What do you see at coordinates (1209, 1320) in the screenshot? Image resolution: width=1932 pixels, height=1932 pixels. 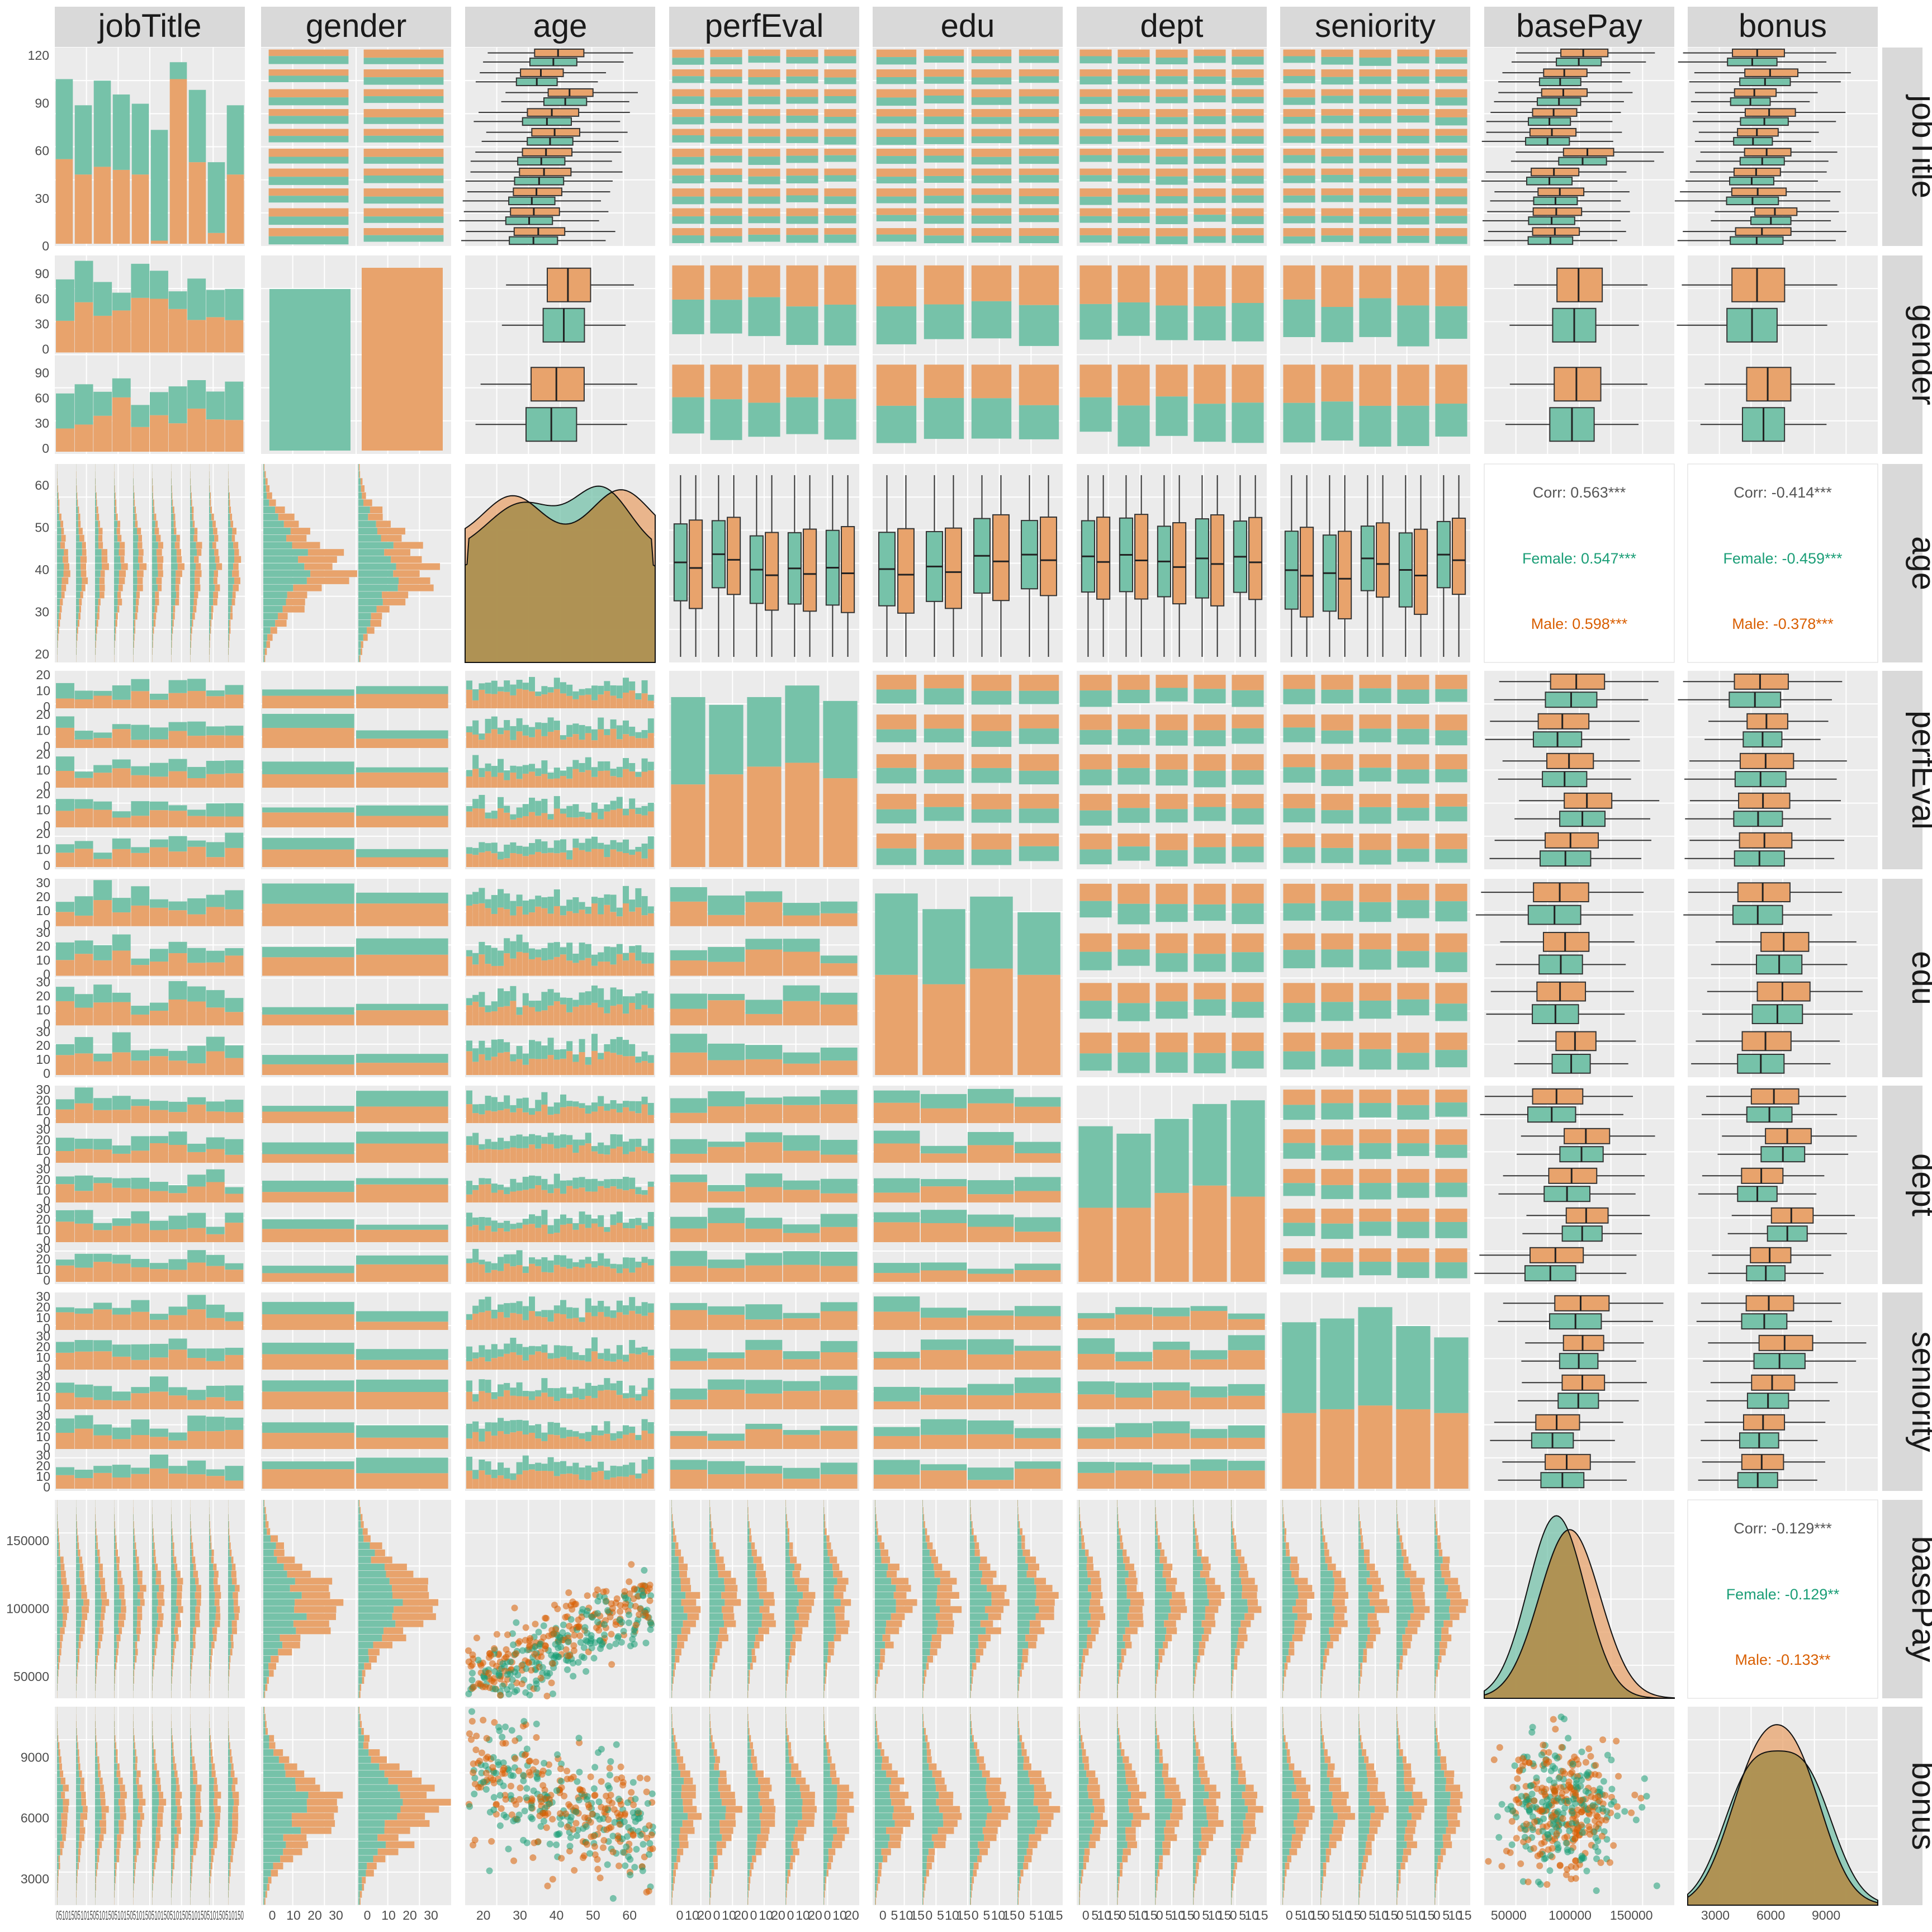 I see `facet-seniority-dept-hist-male` at bounding box center [1209, 1320].